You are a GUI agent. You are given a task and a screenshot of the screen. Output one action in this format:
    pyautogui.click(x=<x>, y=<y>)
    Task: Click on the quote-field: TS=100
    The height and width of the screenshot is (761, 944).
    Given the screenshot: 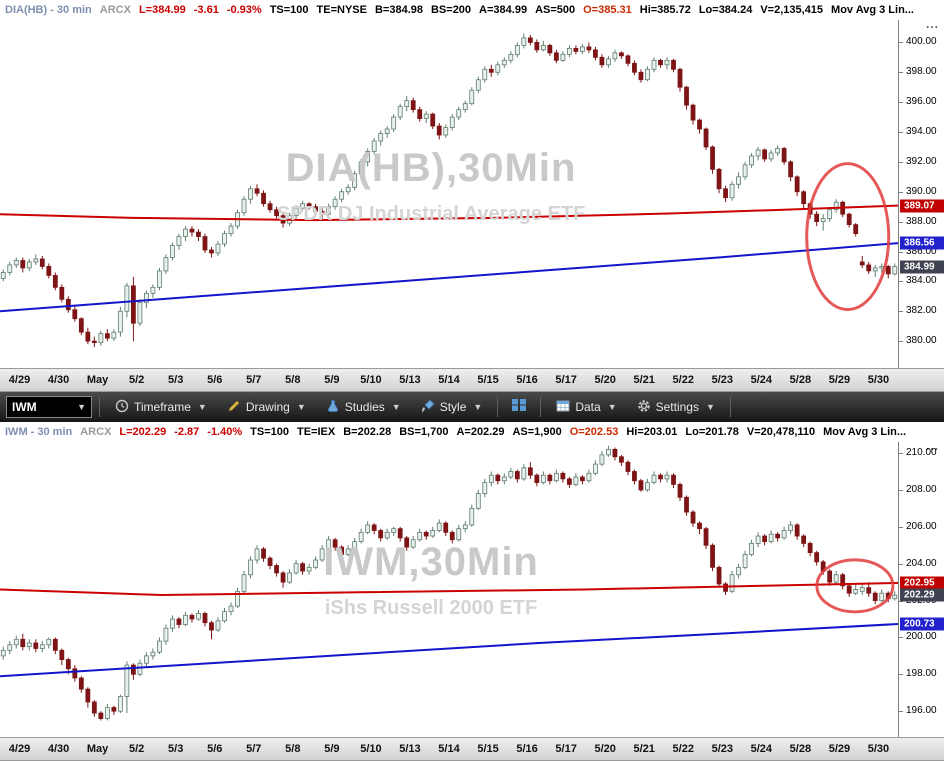 What is the action you would take?
    pyautogui.click(x=269, y=432)
    